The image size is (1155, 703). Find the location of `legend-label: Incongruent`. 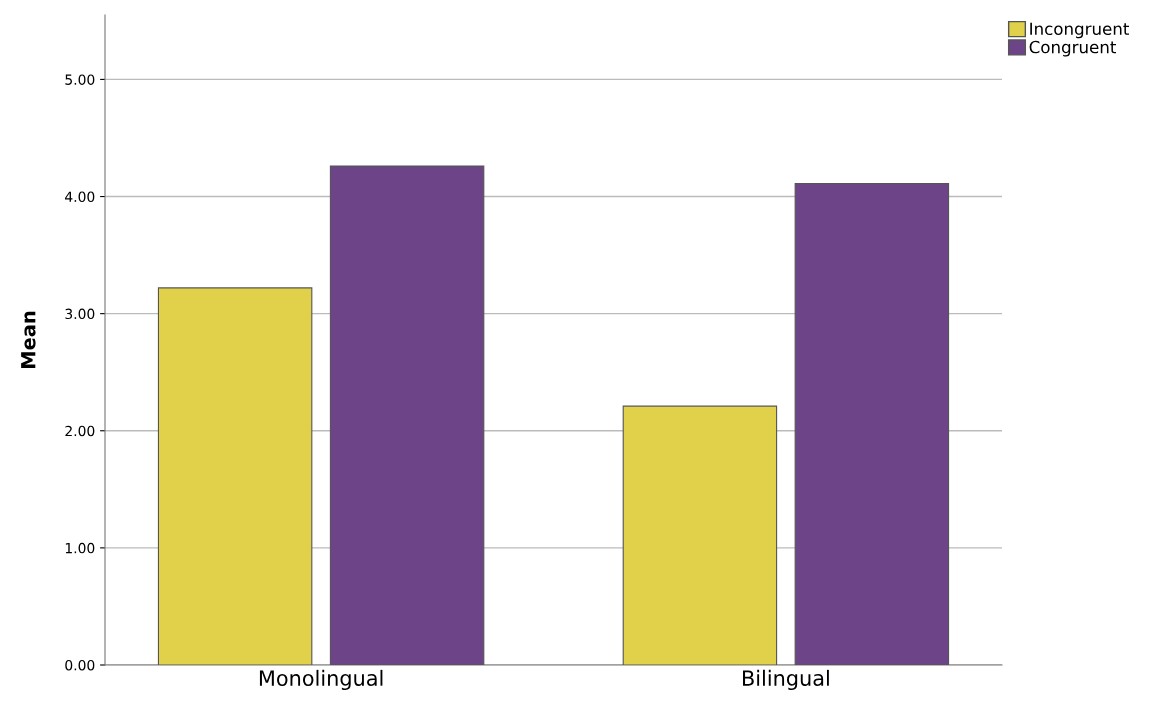

legend-label: Incongruent is located at coordinates (1080, 30).